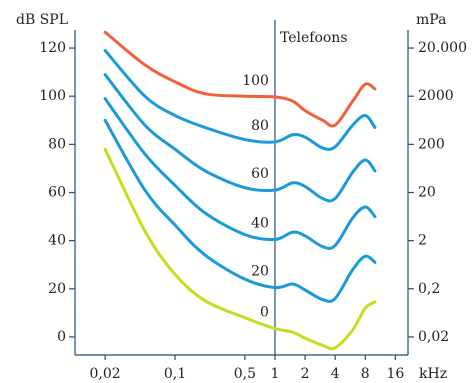  Describe the element at coordinates (260, 223) in the screenshot. I see `contour-label: 40` at that location.